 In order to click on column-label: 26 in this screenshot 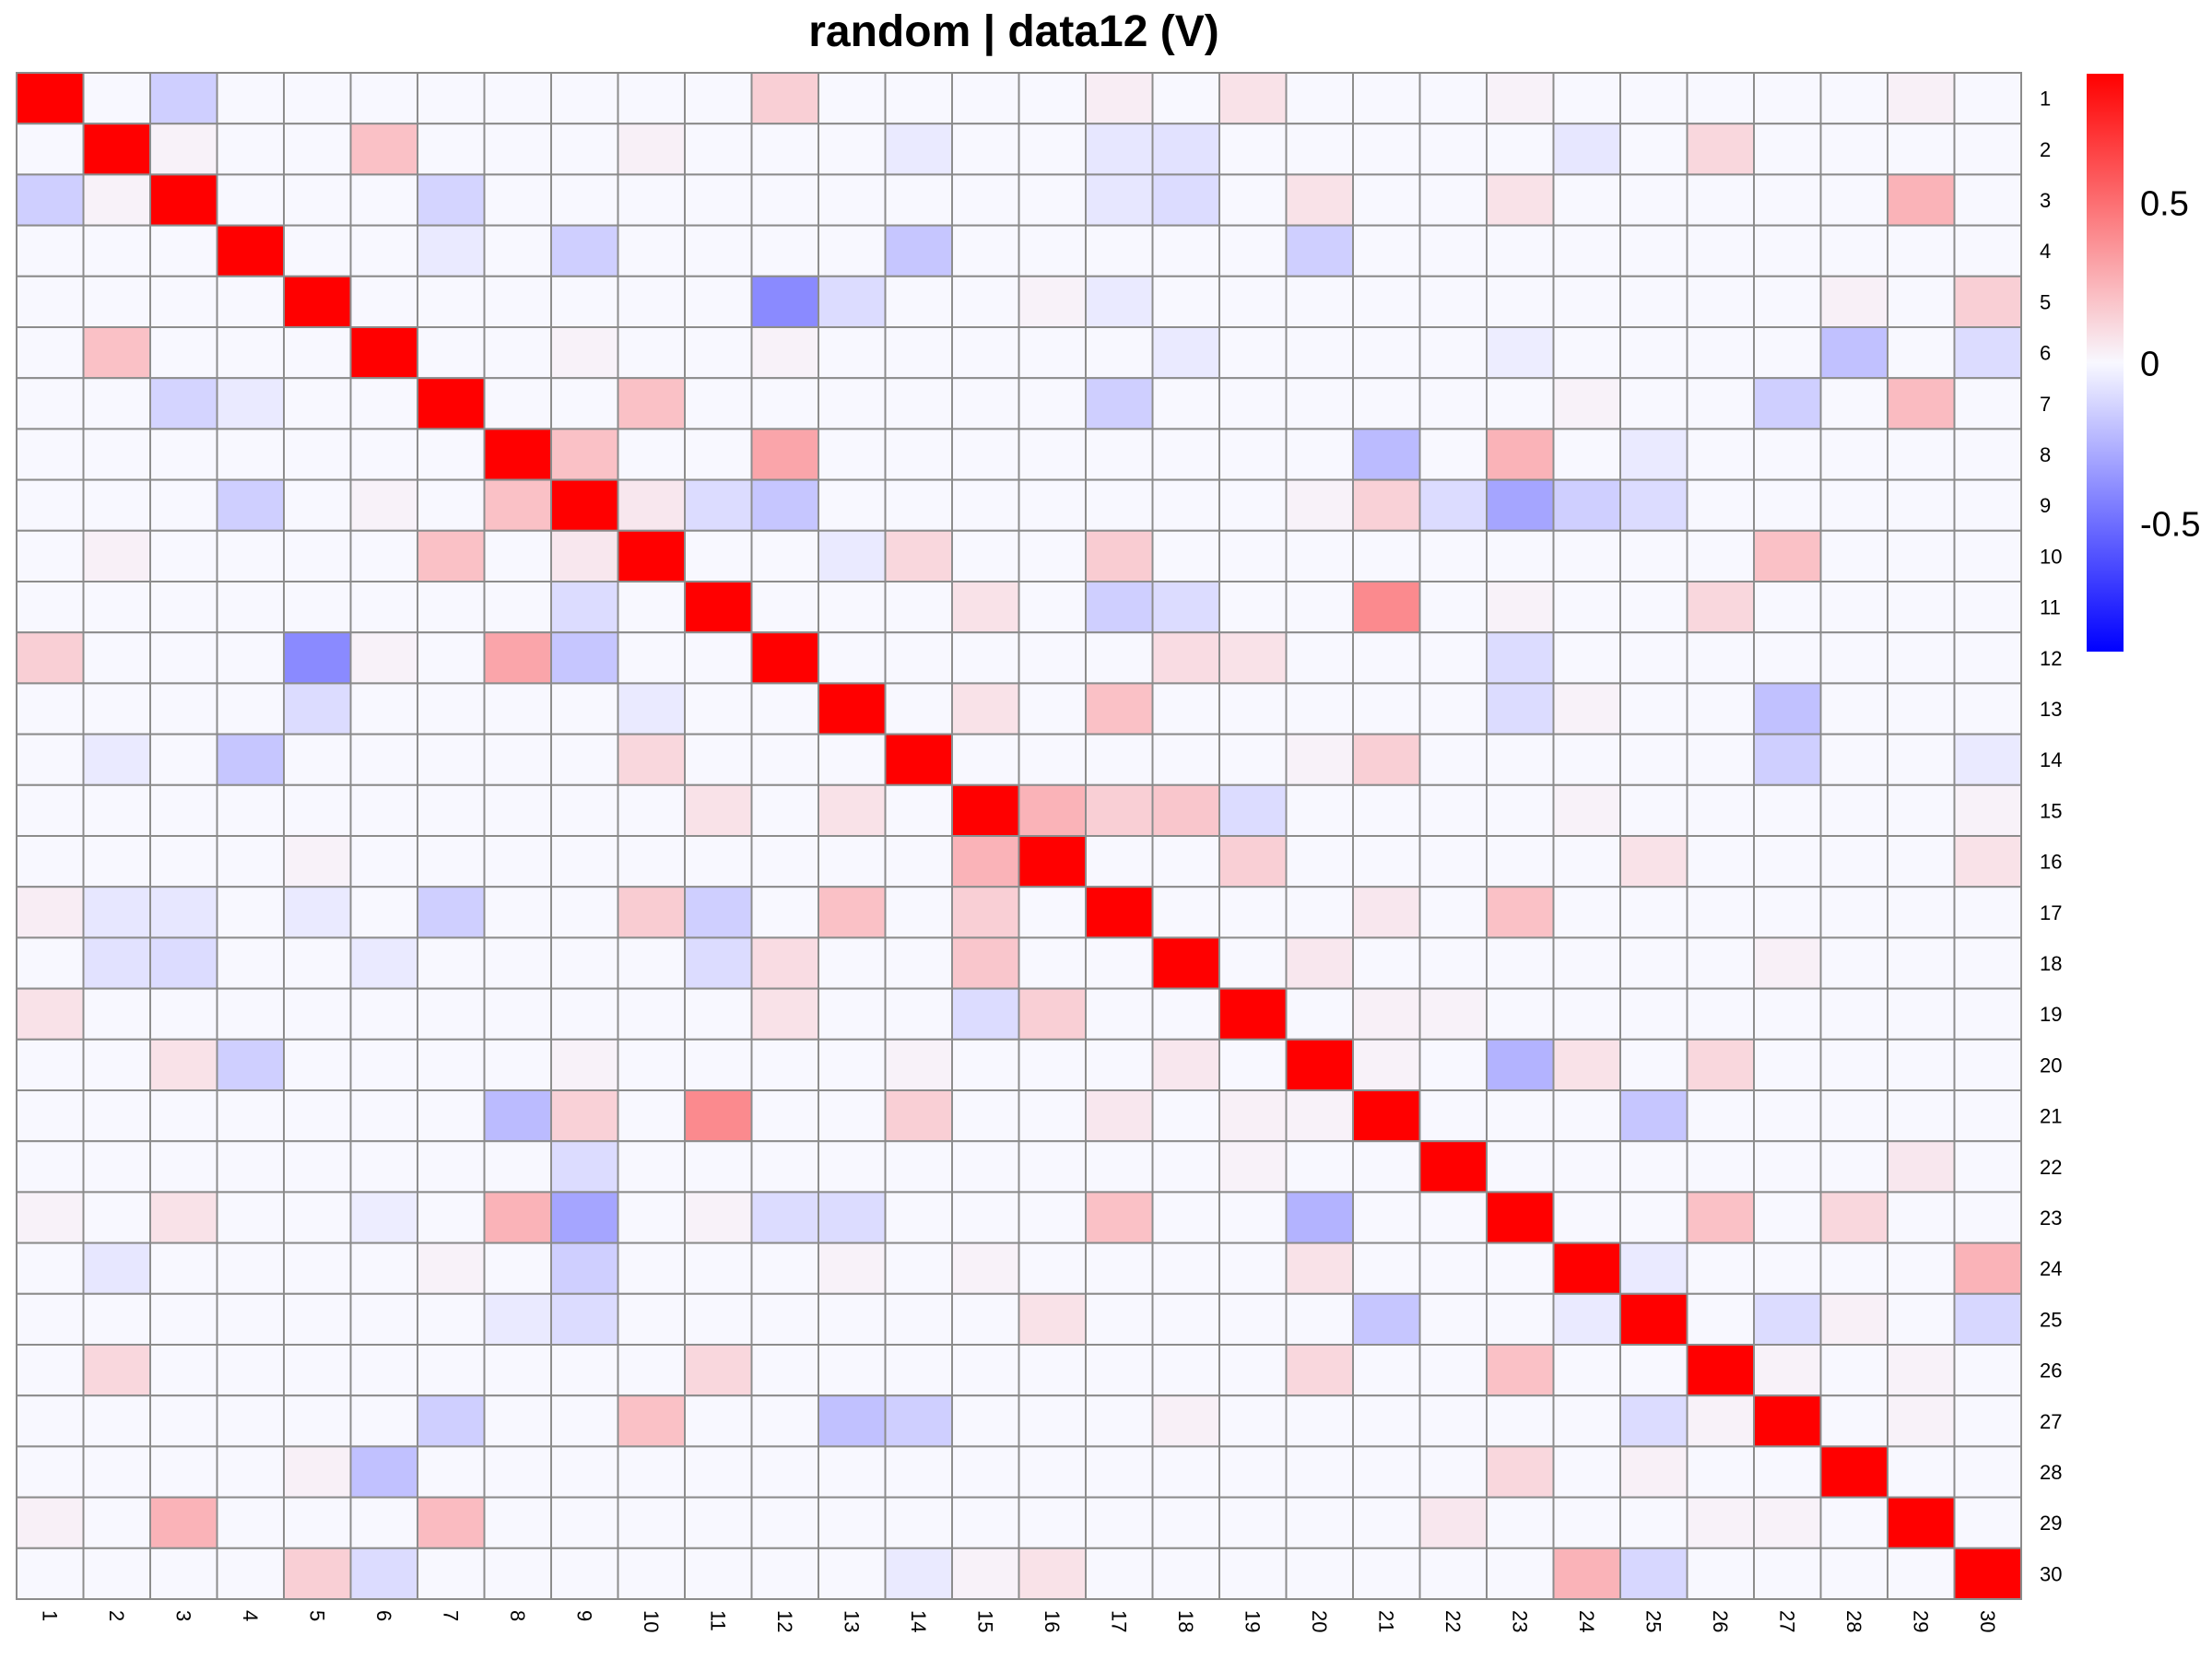, I will do `click(1720, 1621)`.